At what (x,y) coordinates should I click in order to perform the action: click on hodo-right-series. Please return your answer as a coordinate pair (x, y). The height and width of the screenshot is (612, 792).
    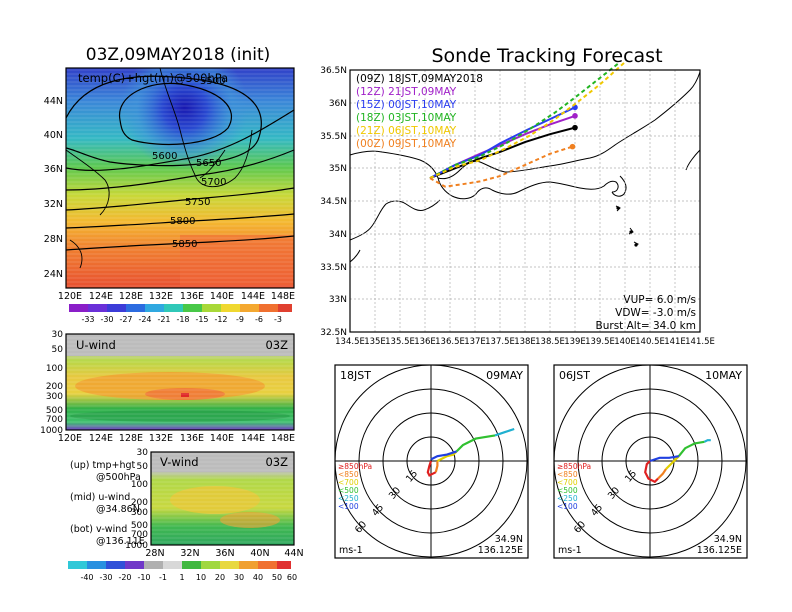
    Looking at the image, I should click on (677, 461).